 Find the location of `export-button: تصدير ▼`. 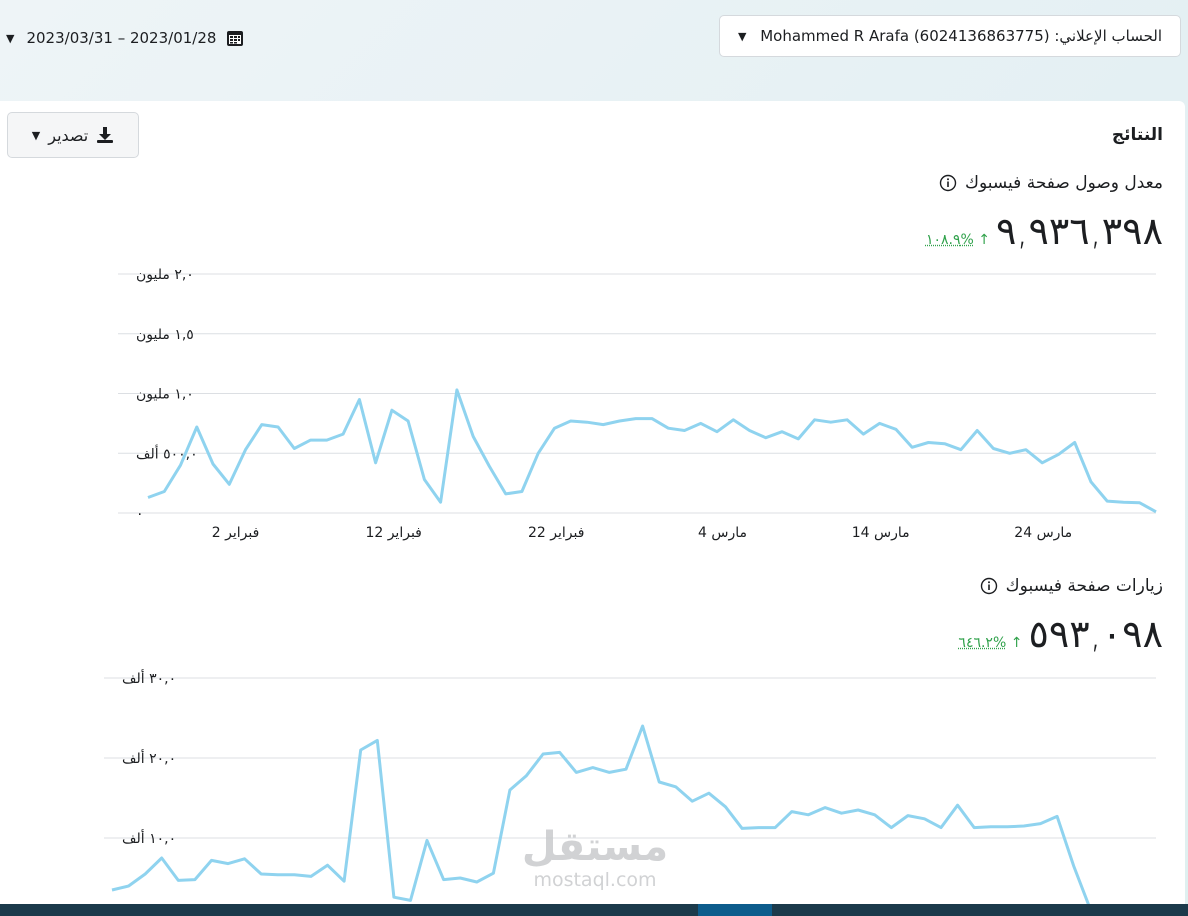

export-button: تصدير ▼ is located at coordinates (73, 135).